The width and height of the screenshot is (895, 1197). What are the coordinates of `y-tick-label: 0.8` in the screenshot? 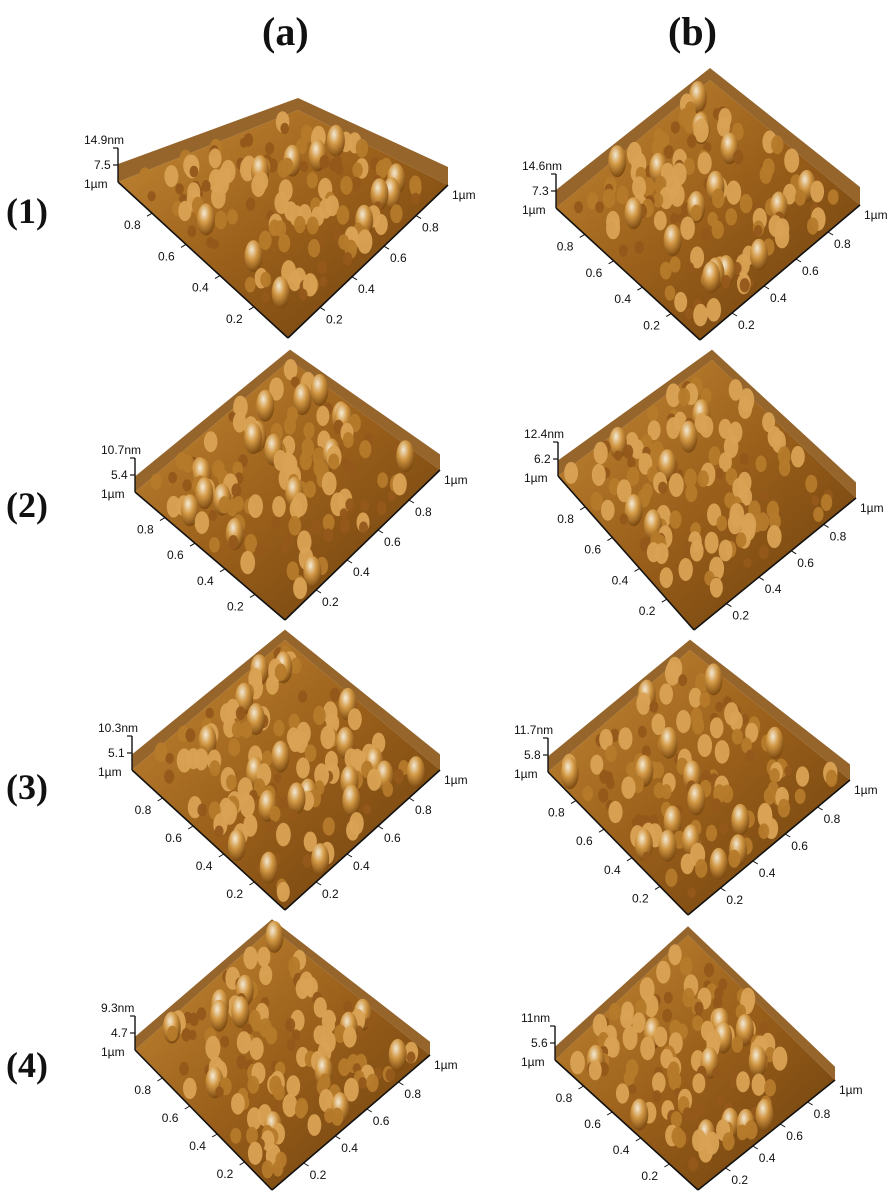 It's located at (412, 1094).